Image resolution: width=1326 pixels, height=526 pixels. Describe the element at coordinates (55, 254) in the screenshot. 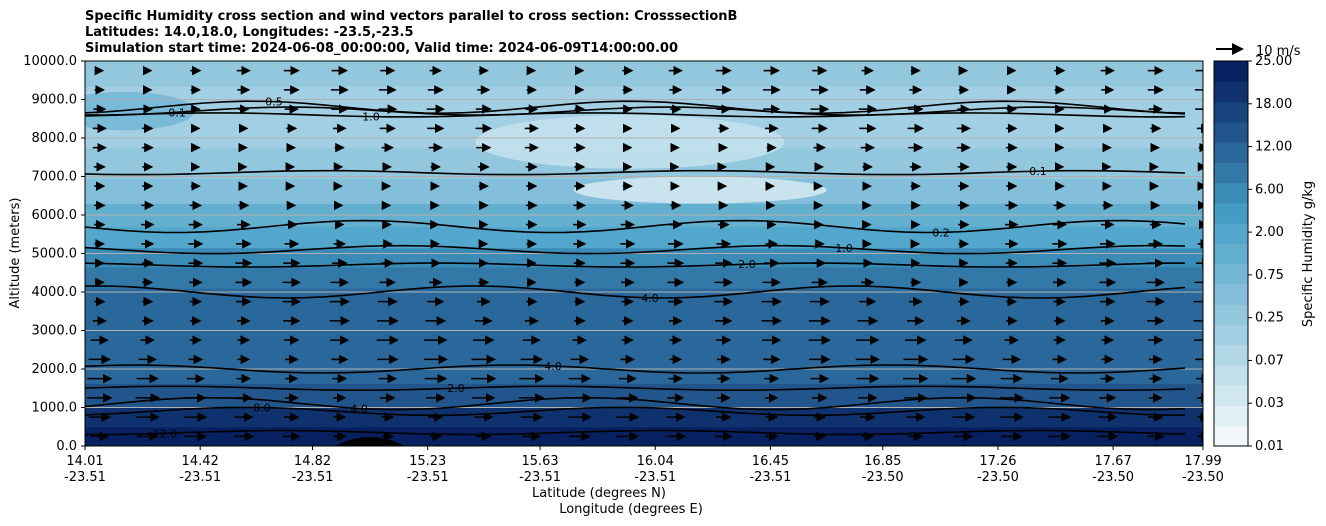

I see `y-tick-label: 5000.0` at that location.